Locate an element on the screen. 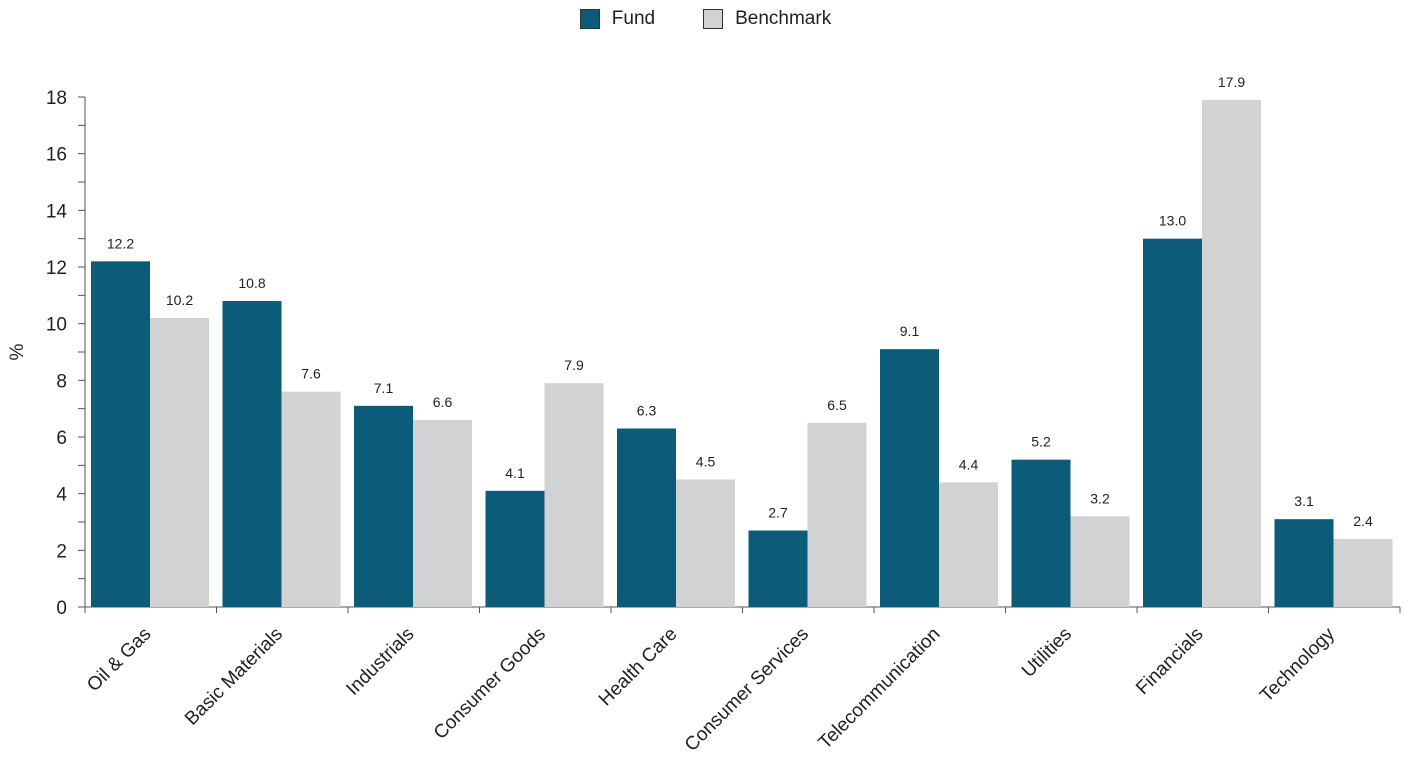 This screenshot has height=764, width=1411. y-tick-label: 8 is located at coordinates (61, 381).